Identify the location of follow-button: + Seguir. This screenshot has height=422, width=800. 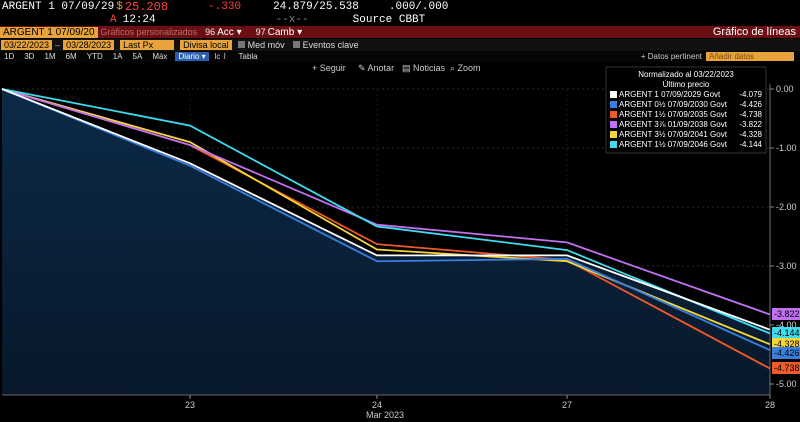
(329, 68).